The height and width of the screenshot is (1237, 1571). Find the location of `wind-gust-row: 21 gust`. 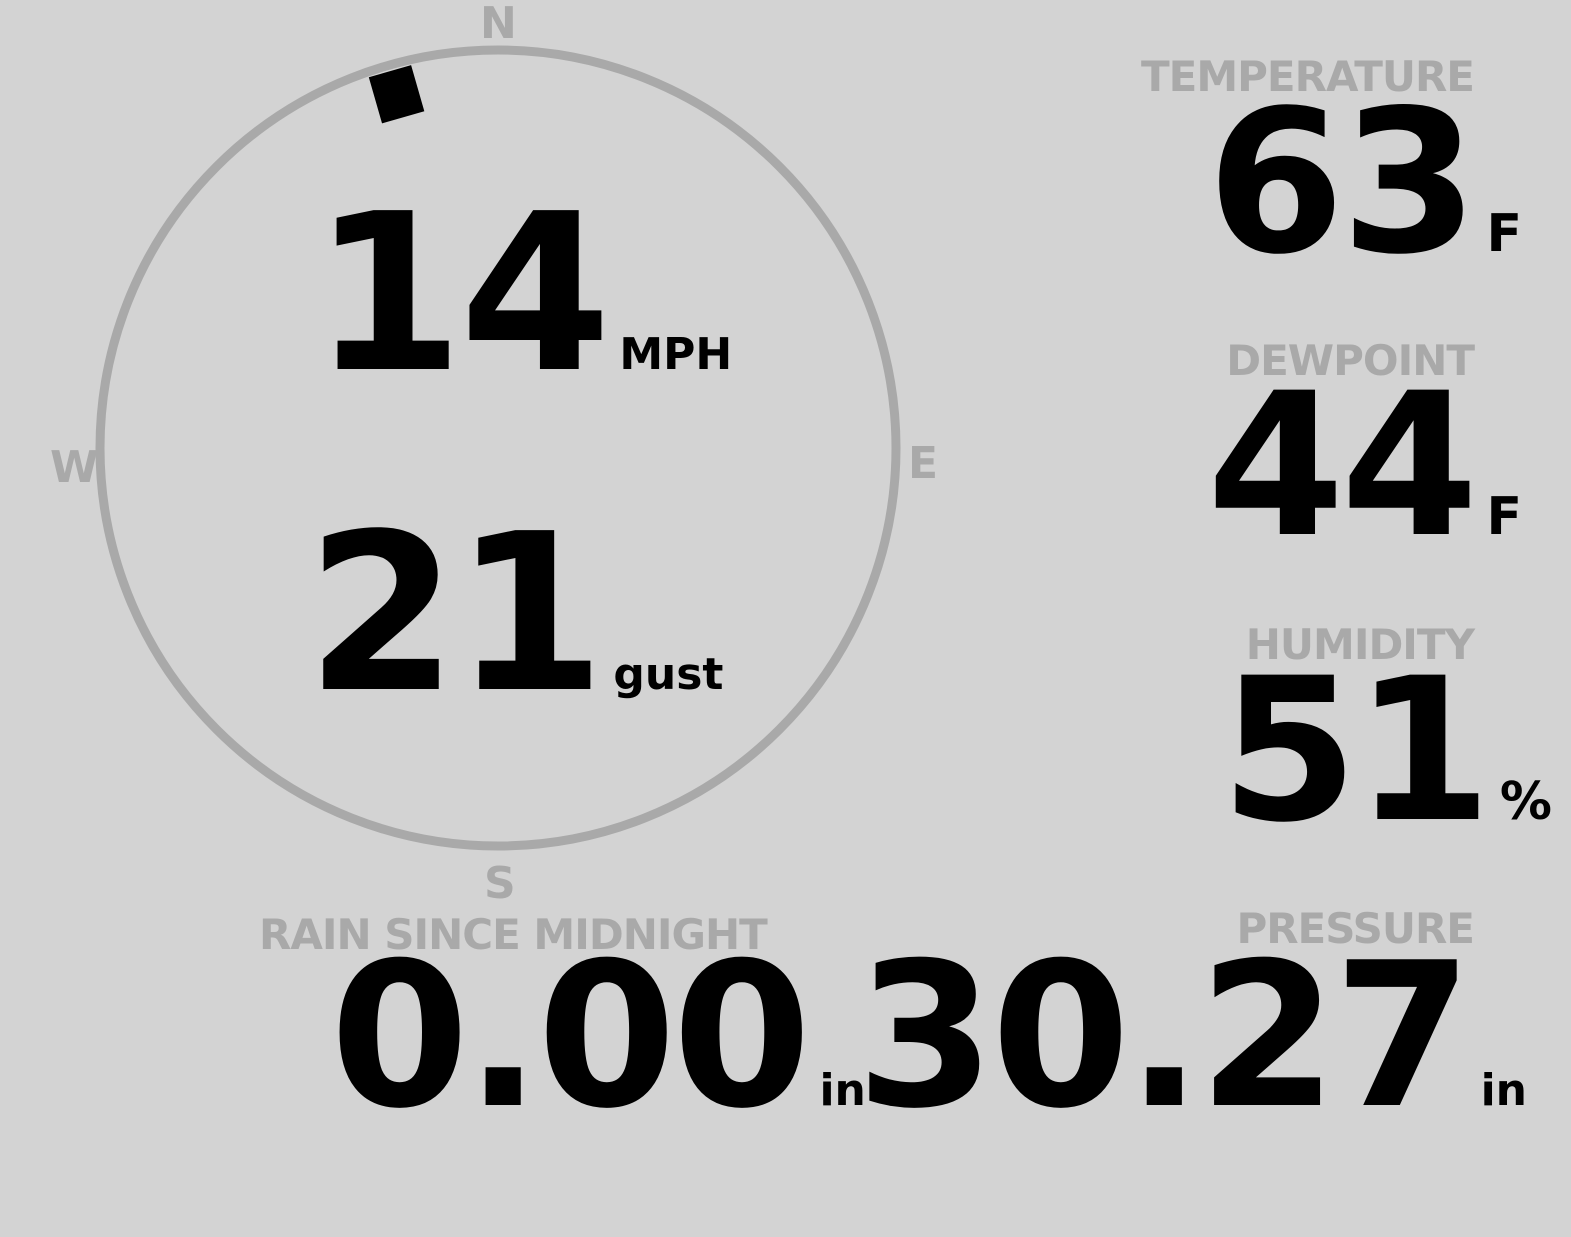

wind-gust-row: 21 gust is located at coordinates (515, 614).